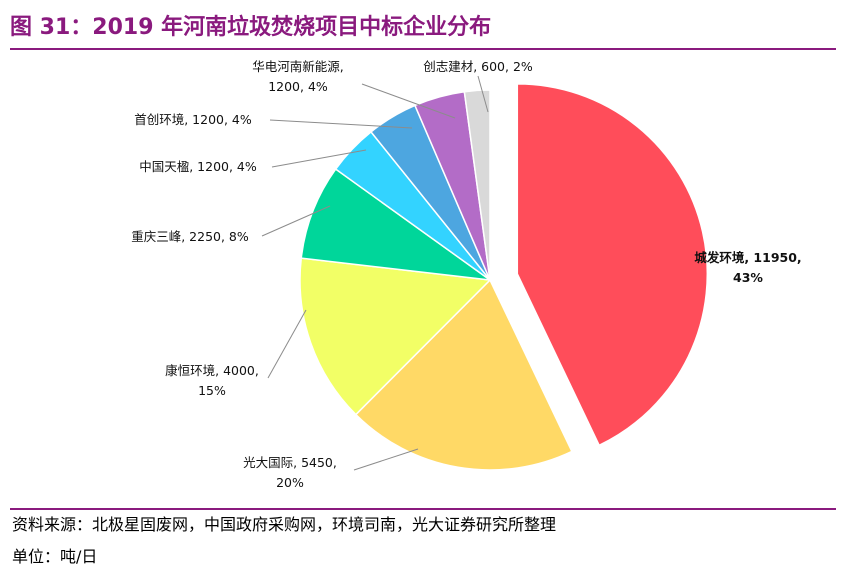  What do you see at coordinates (198, 166) in the screenshot?
I see `slice-label-5: 中国天楹, 1200, 4%` at bounding box center [198, 166].